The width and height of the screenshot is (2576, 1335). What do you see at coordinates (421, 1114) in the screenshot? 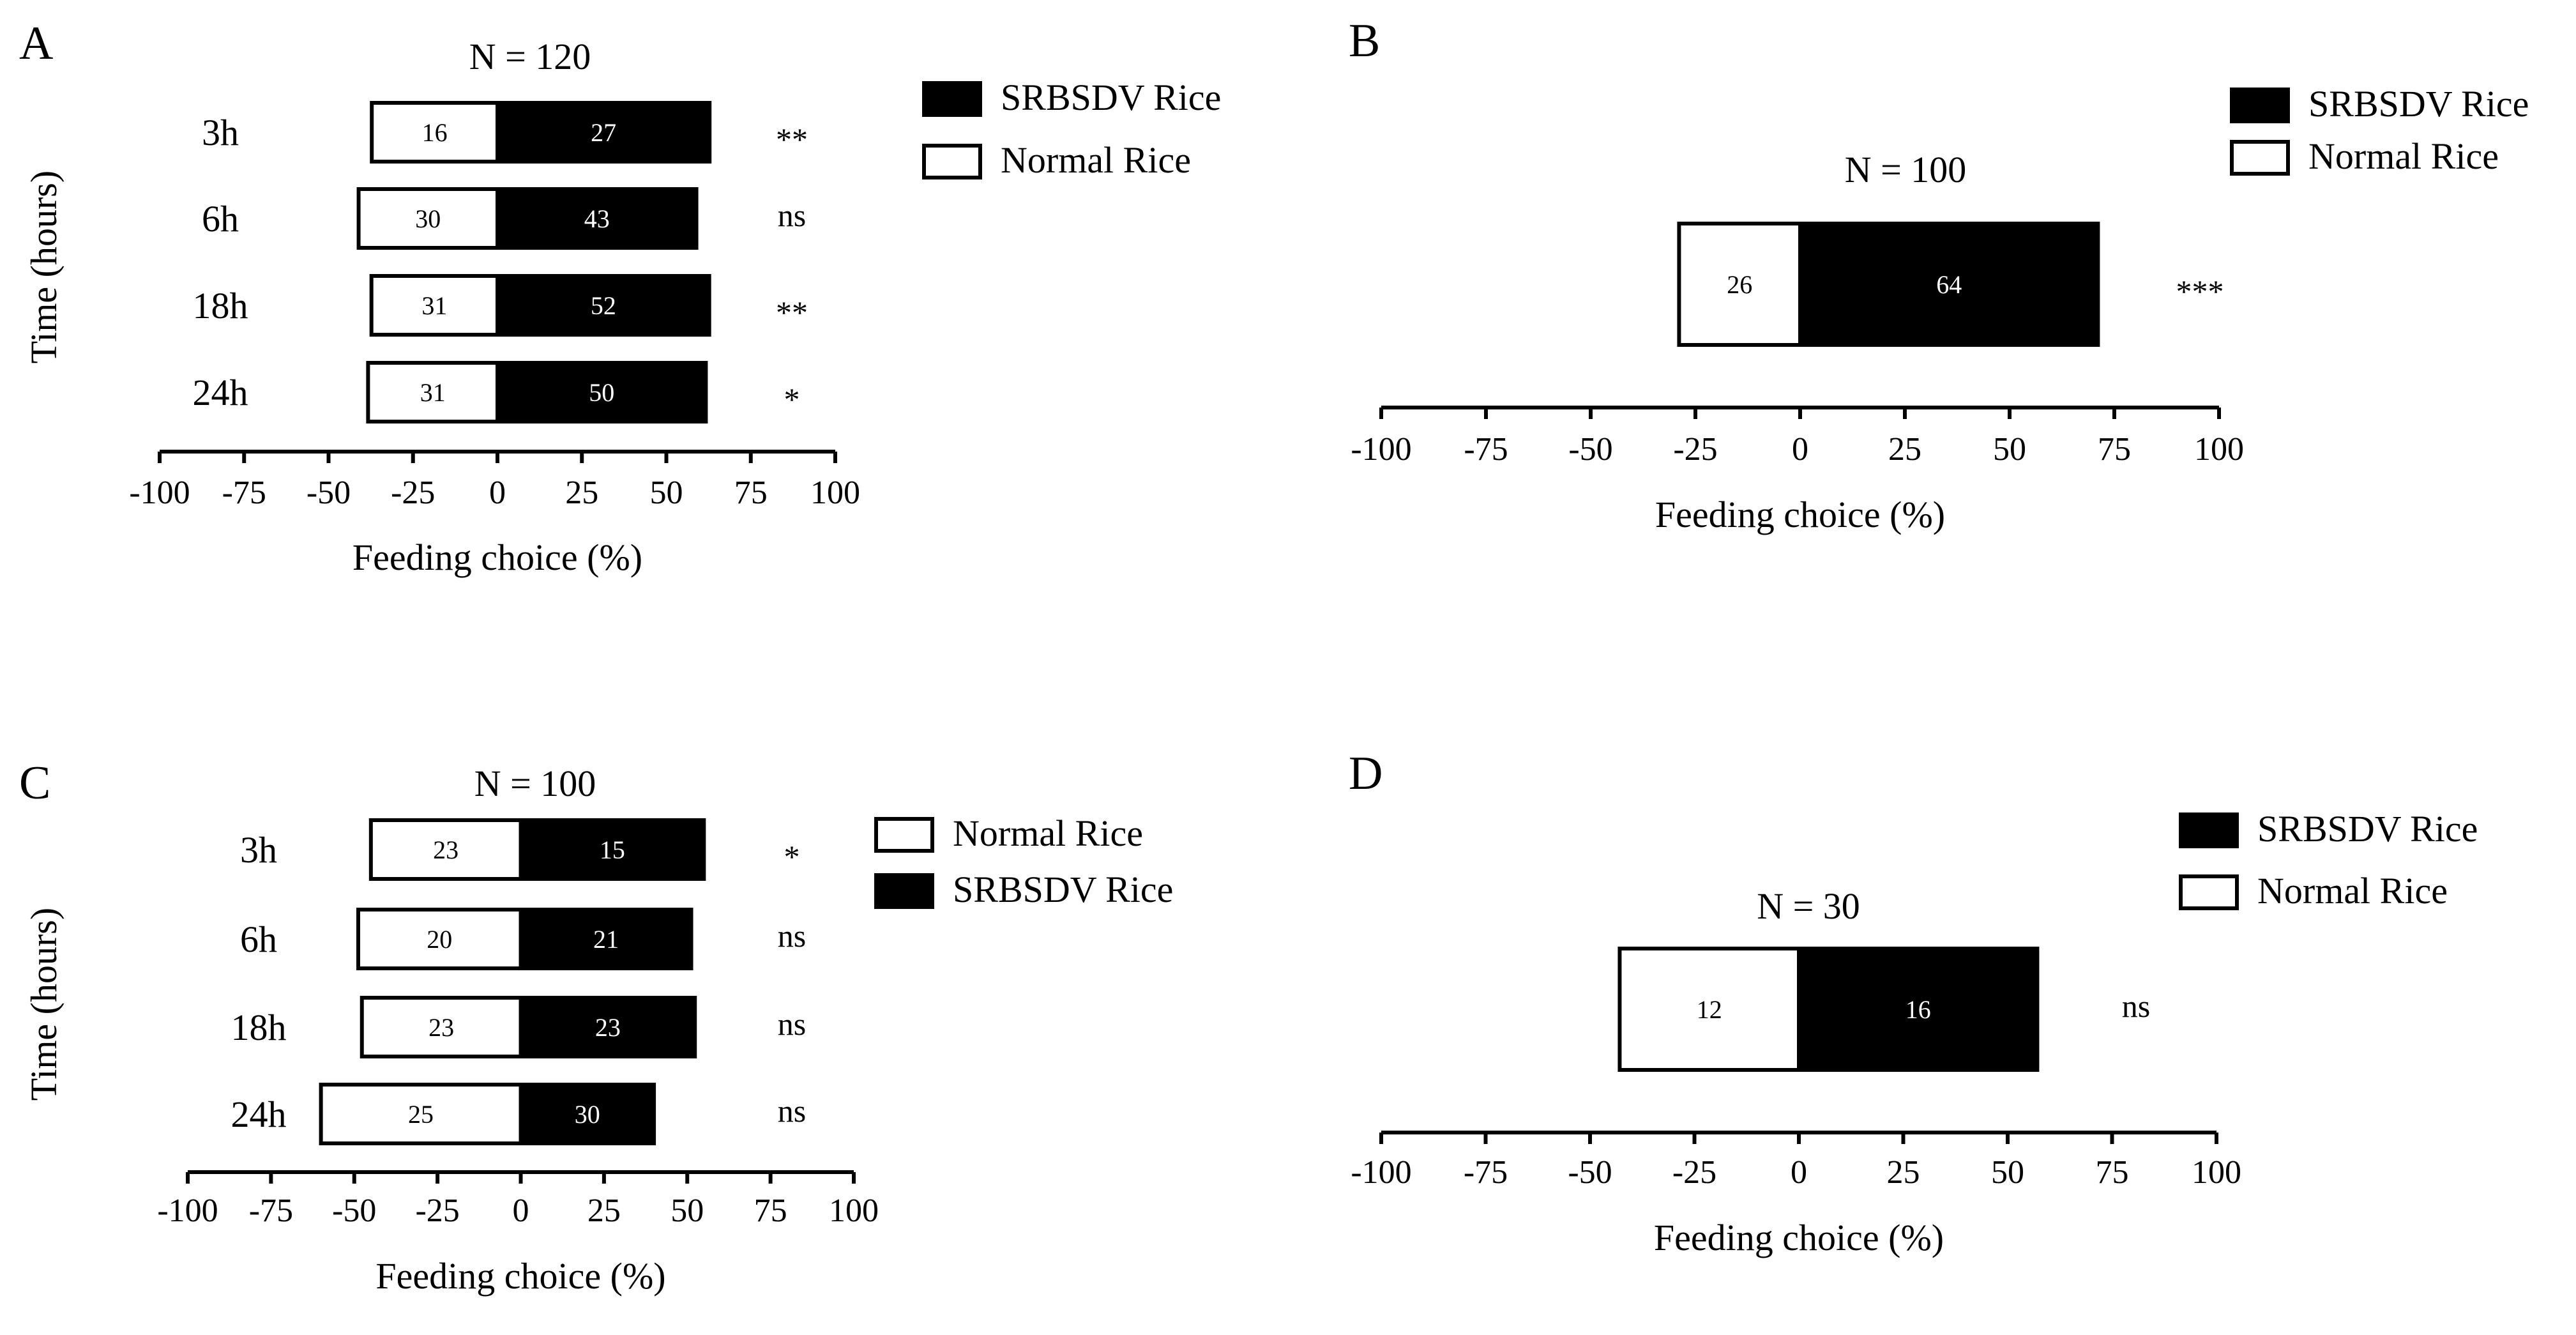
I see `bar-label-normal-rice: 25` at bounding box center [421, 1114].